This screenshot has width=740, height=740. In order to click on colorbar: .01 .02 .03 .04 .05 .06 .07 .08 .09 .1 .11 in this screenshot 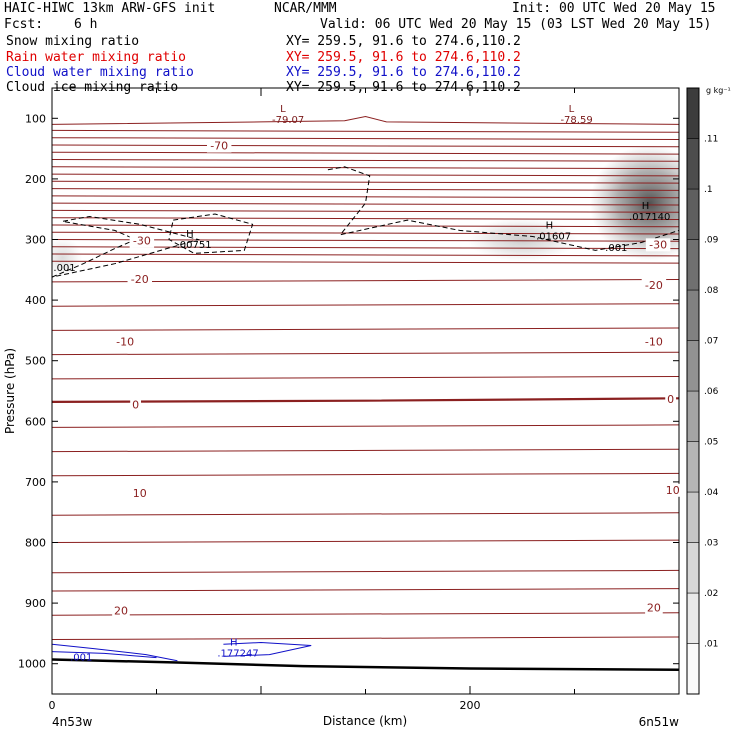, I will do `click(702, 391)`.